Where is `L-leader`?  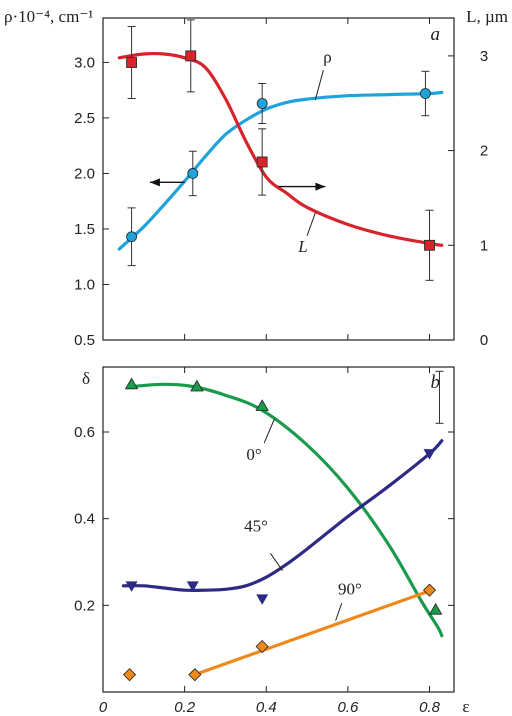
L-leader is located at coordinates (311, 224).